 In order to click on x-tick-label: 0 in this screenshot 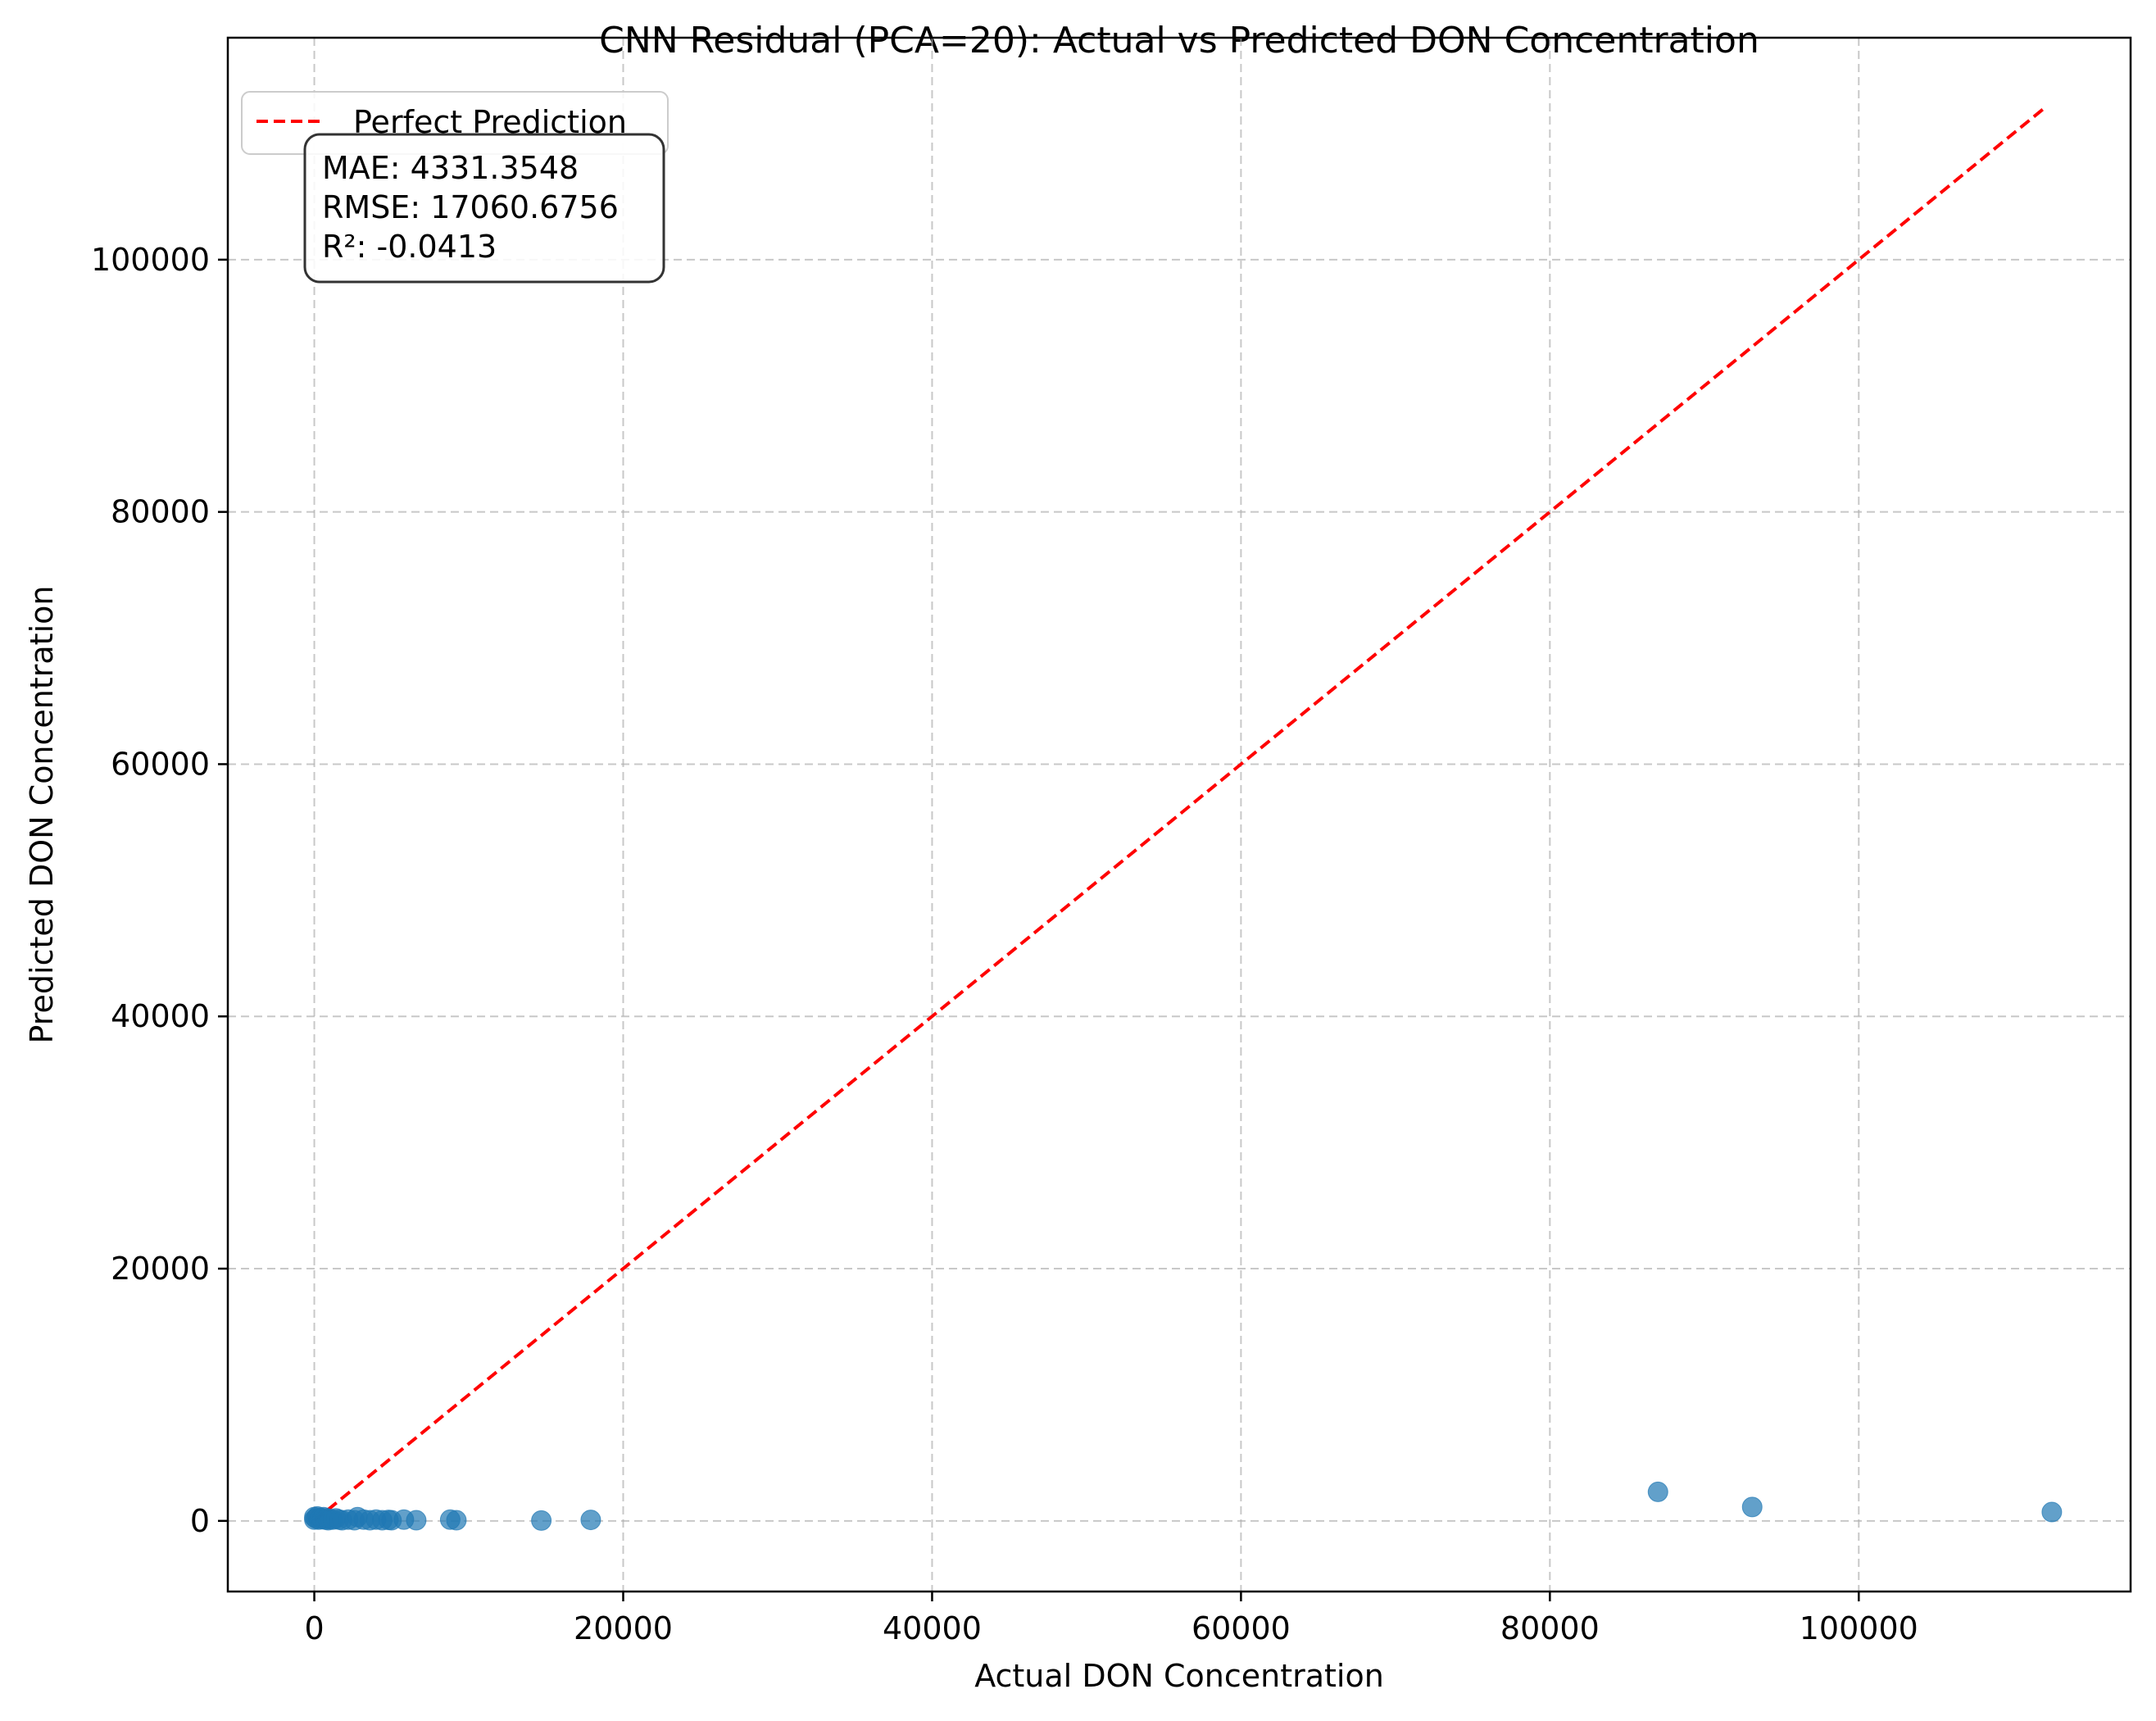, I will do `click(314, 1628)`.